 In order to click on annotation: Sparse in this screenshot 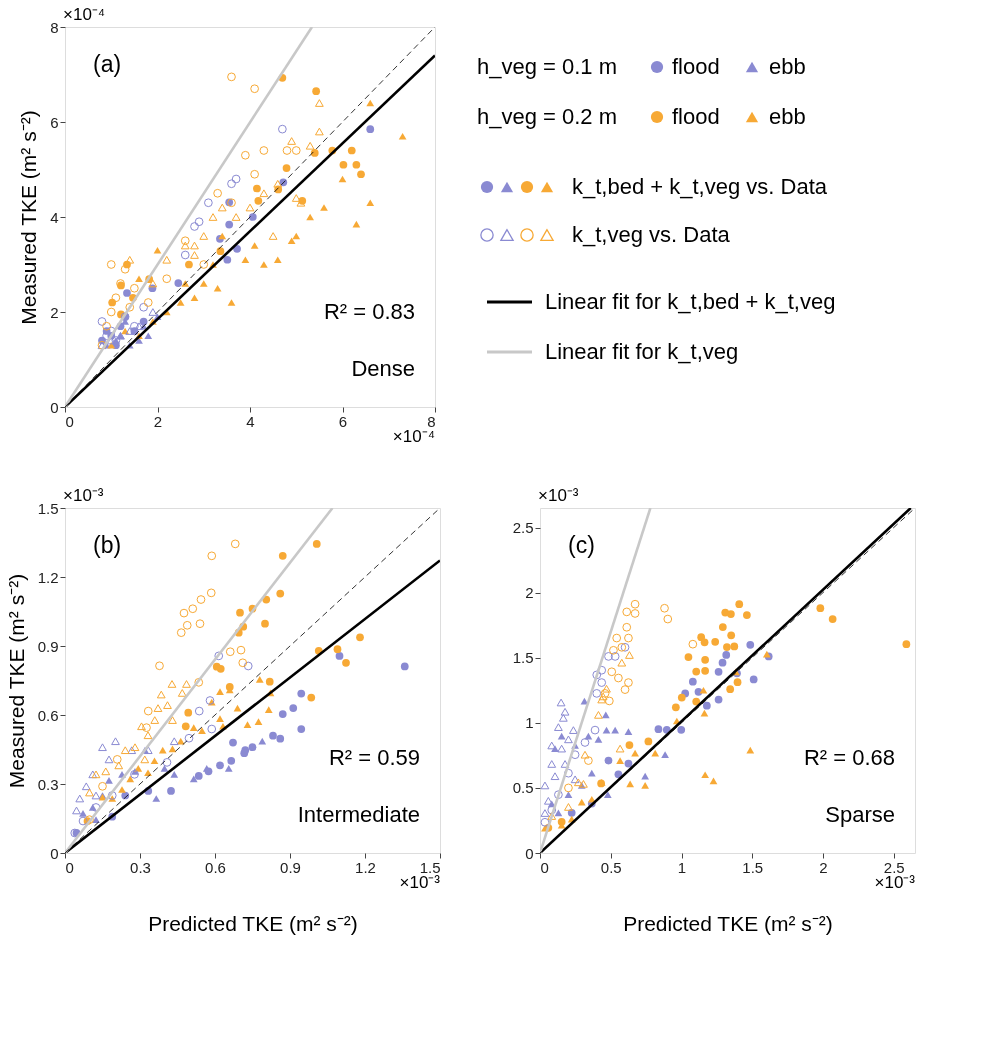, I will do `click(860, 814)`.